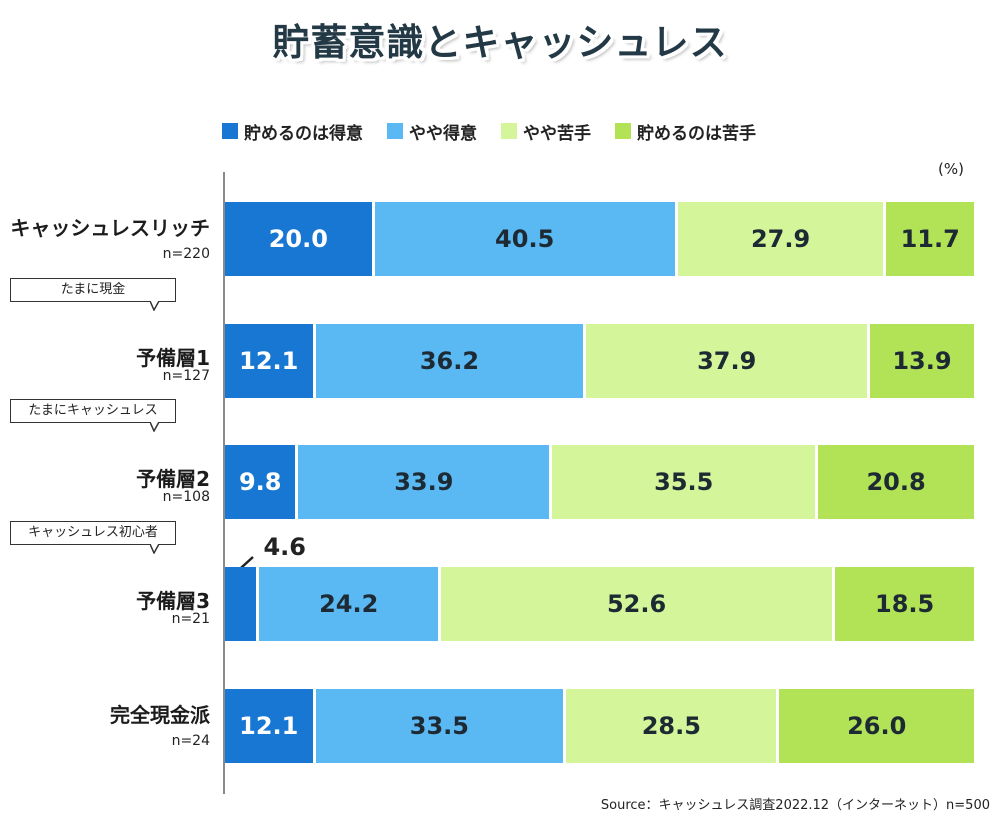  I want to click on source-note: Source：キャッシュレス調査2022.12（インターネット）n=500, so click(795, 805).